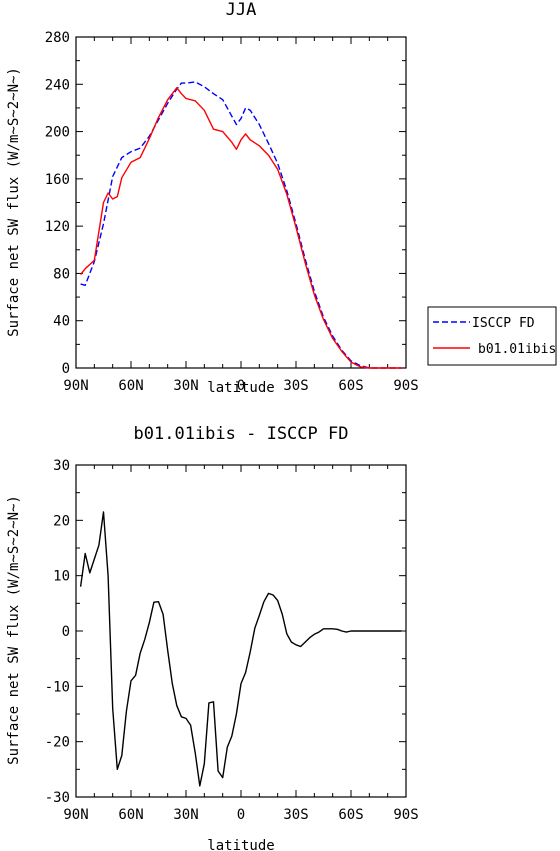 This screenshot has width=560, height=851. I want to click on legend-box, so click(492, 336).